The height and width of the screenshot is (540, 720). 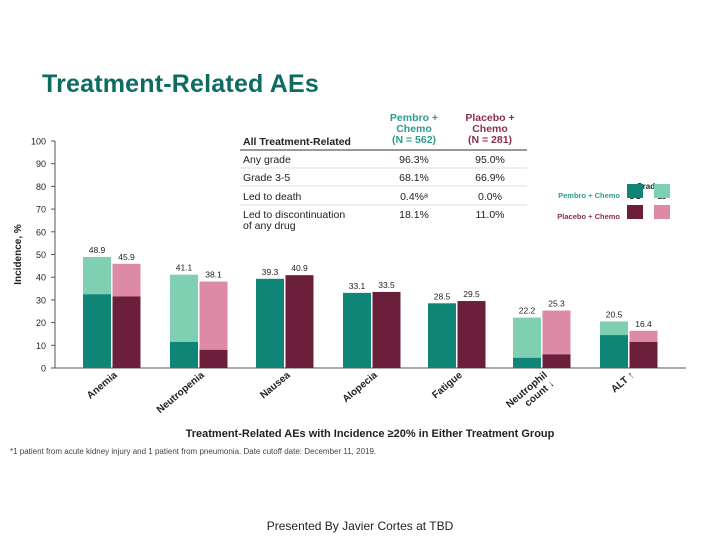 What do you see at coordinates (41, 232) in the screenshot?
I see `y-tick-label: 60` at bounding box center [41, 232].